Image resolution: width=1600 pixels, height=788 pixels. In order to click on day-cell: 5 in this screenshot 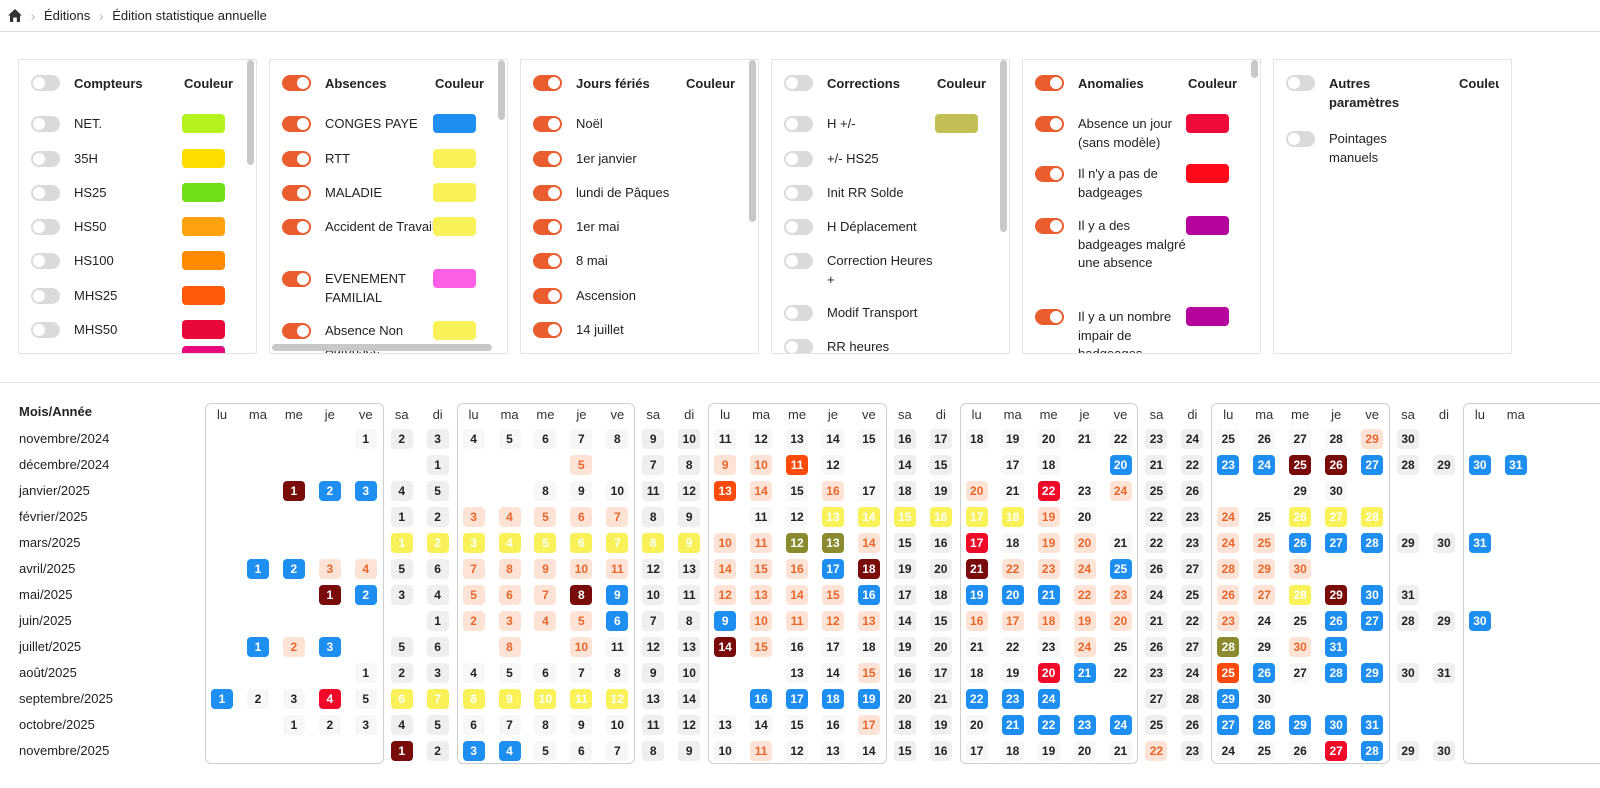, I will do `click(545, 751)`.